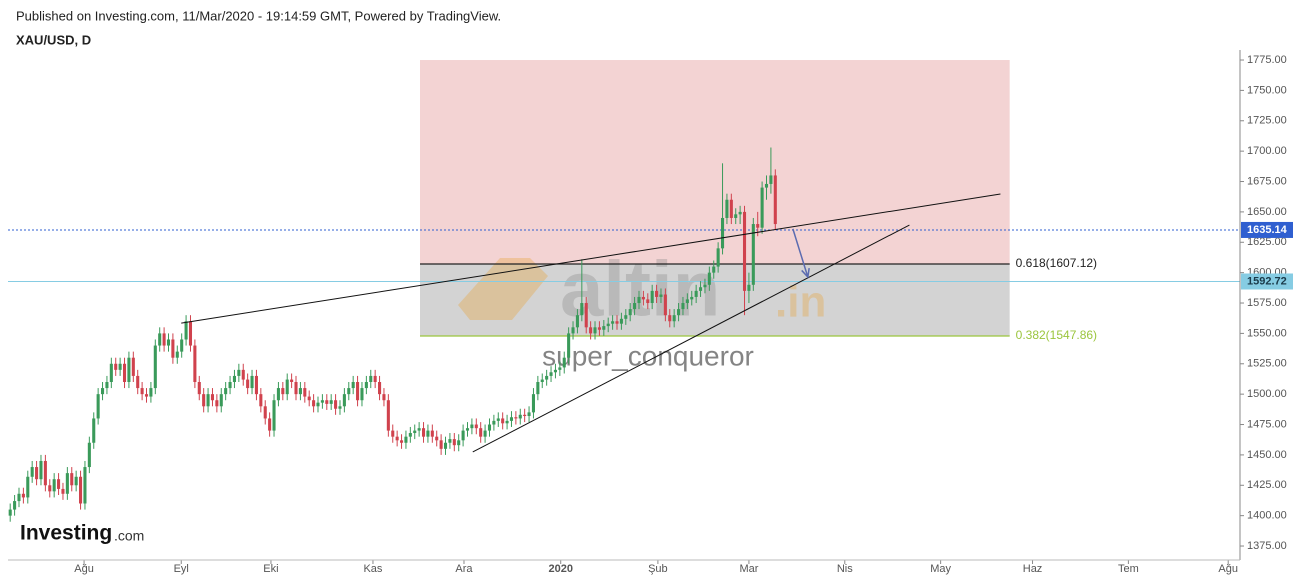 The image size is (1299, 585). I want to click on x-tick-label: Kas, so click(372, 569).